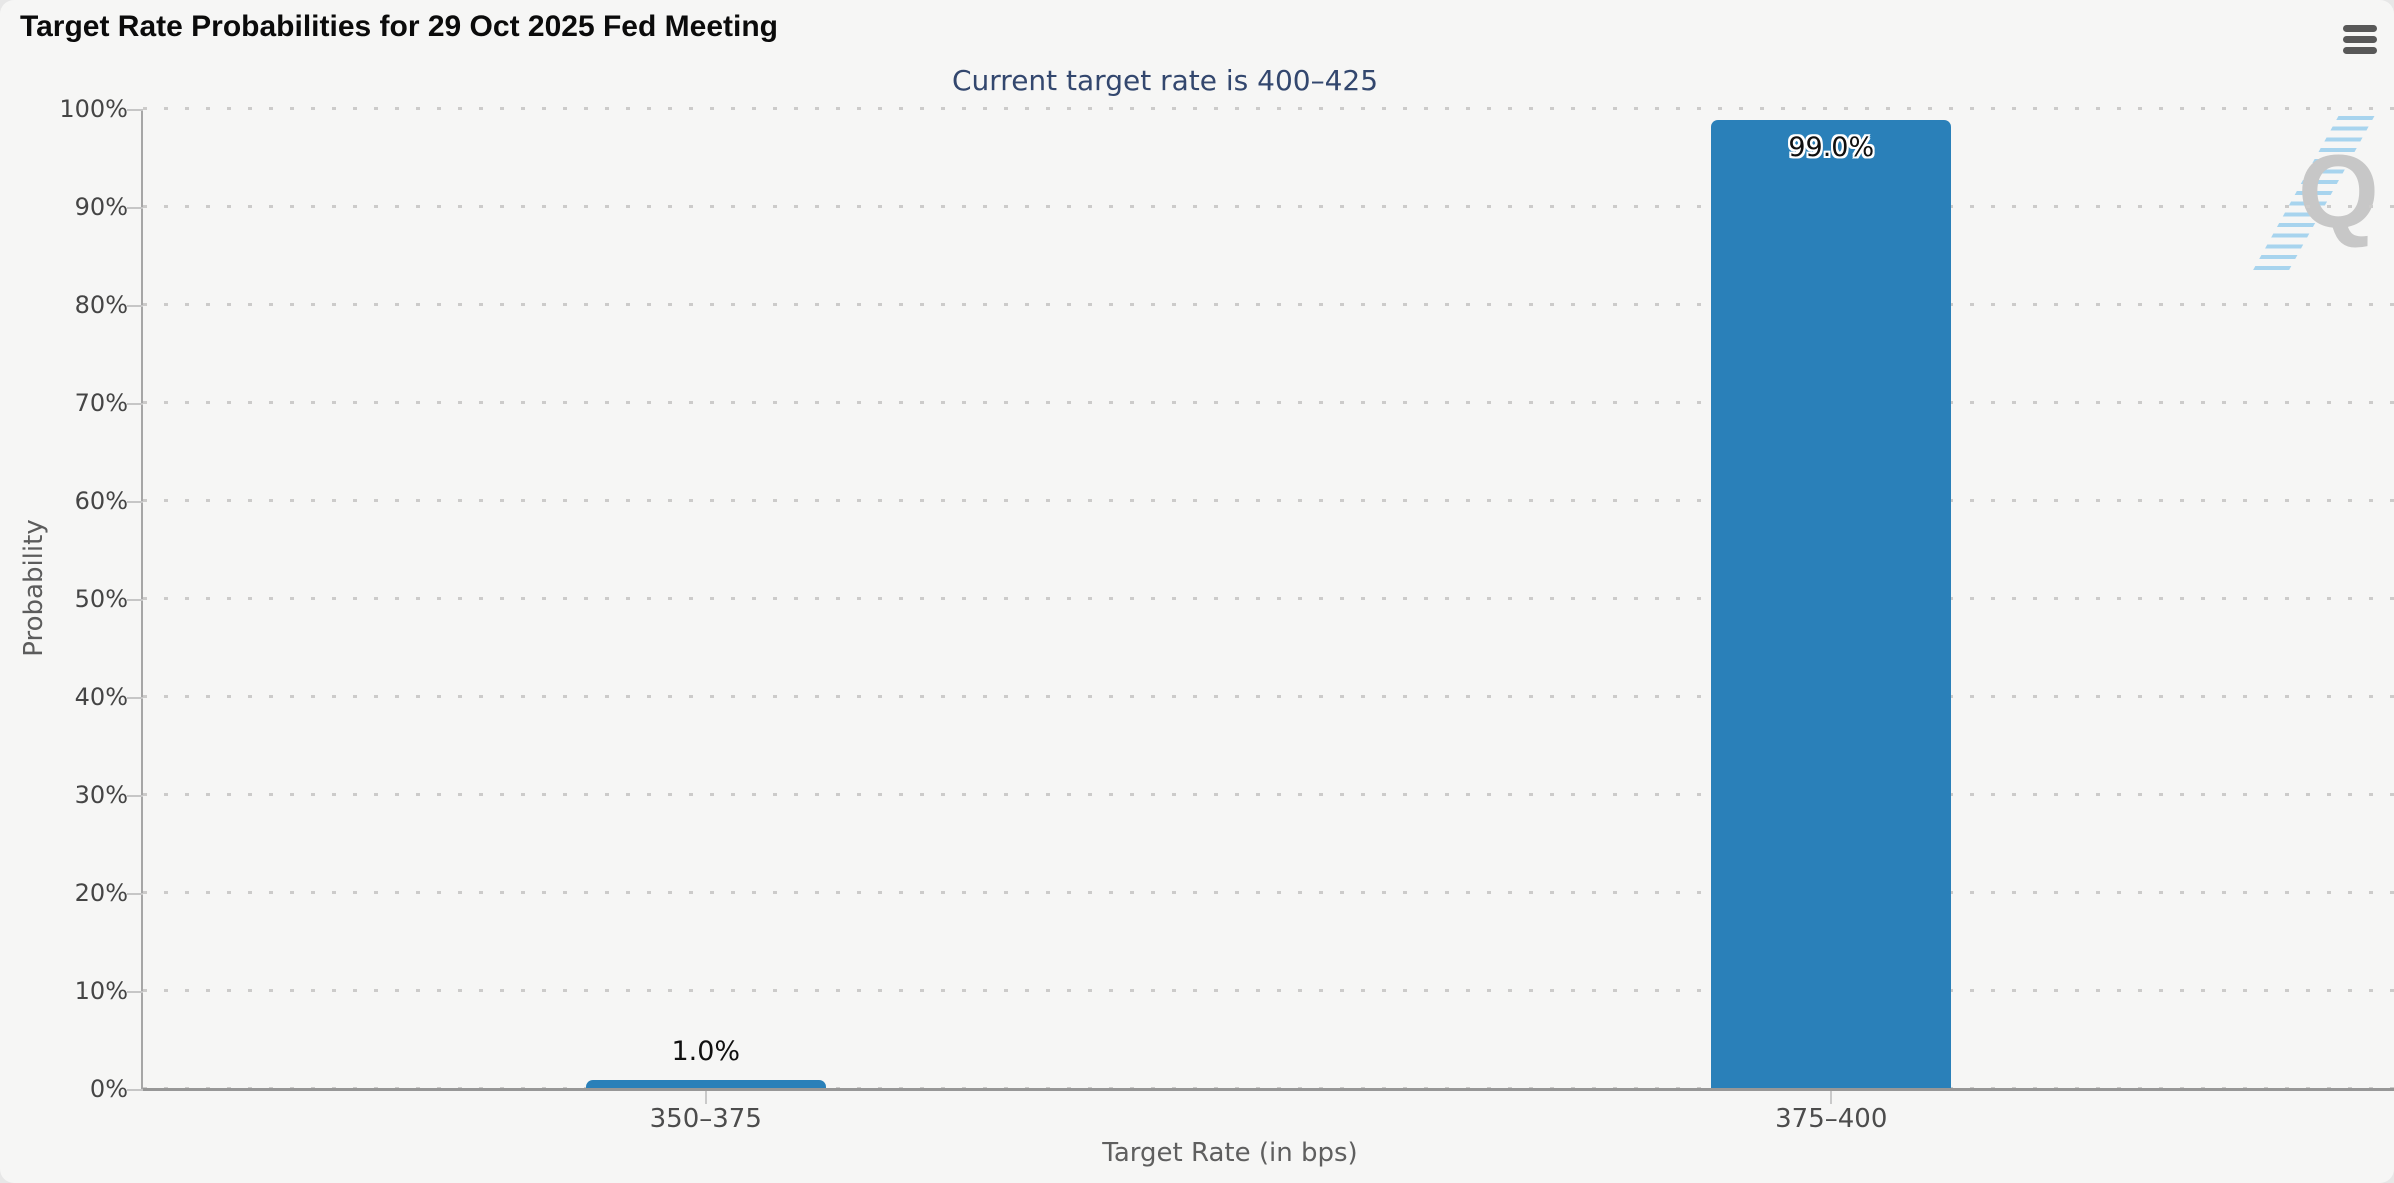  What do you see at coordinates (101, 893) in the screenshot?
I see `y-axis-tick-label: 20%` at bounding box center [101, 893].